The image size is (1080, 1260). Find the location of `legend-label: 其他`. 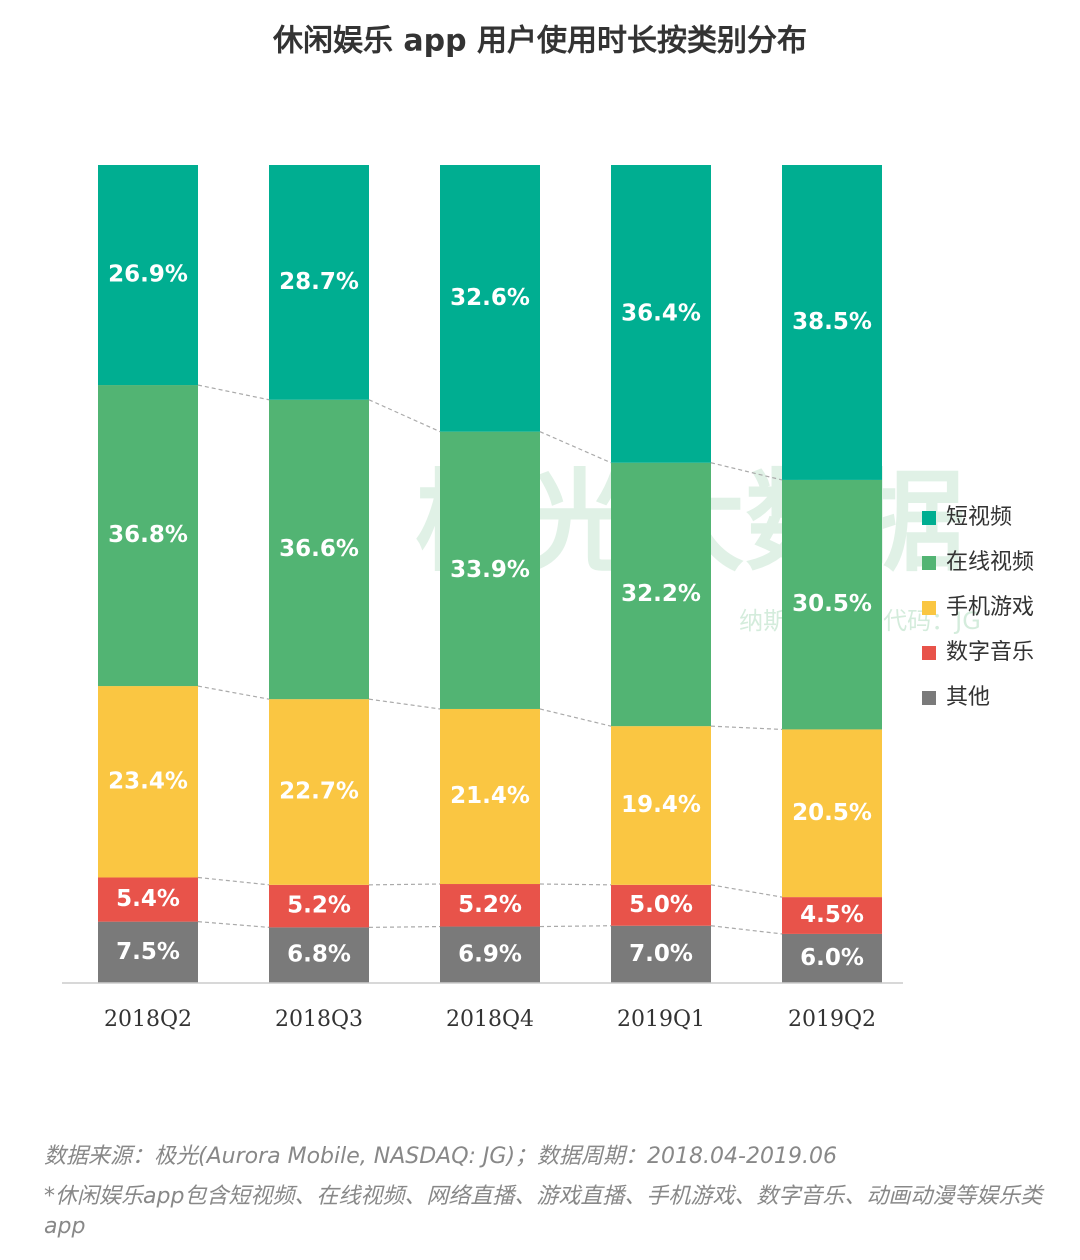

legend-label: 其他 is located at coordinates (968, 697).